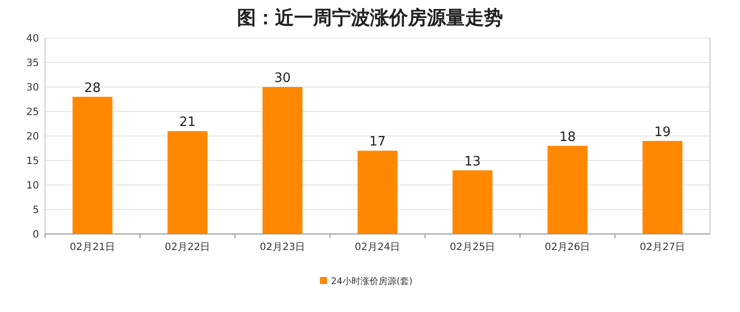 This screenshot has width=740, height=312. What do you see at coordinates (377, 247) in the screenshot?
I see `x-tick-label: 02月24日` at bounding box center [377, 247].